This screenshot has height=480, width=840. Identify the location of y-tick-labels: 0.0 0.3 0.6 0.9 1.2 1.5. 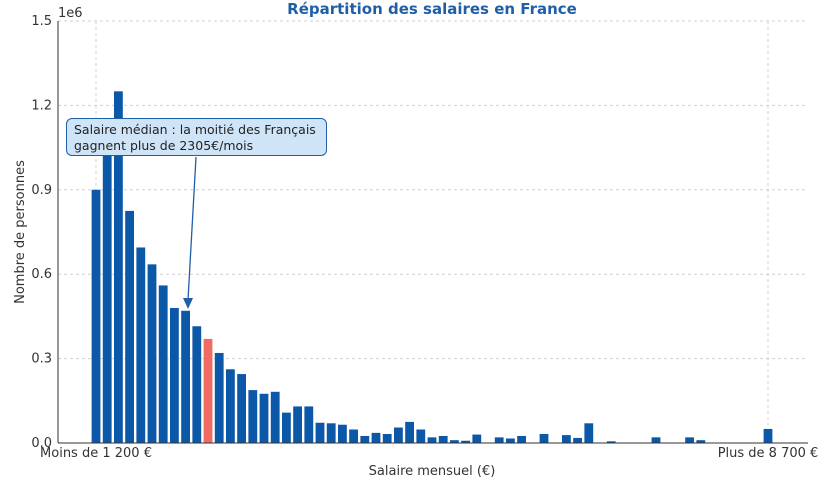
(41, 232).